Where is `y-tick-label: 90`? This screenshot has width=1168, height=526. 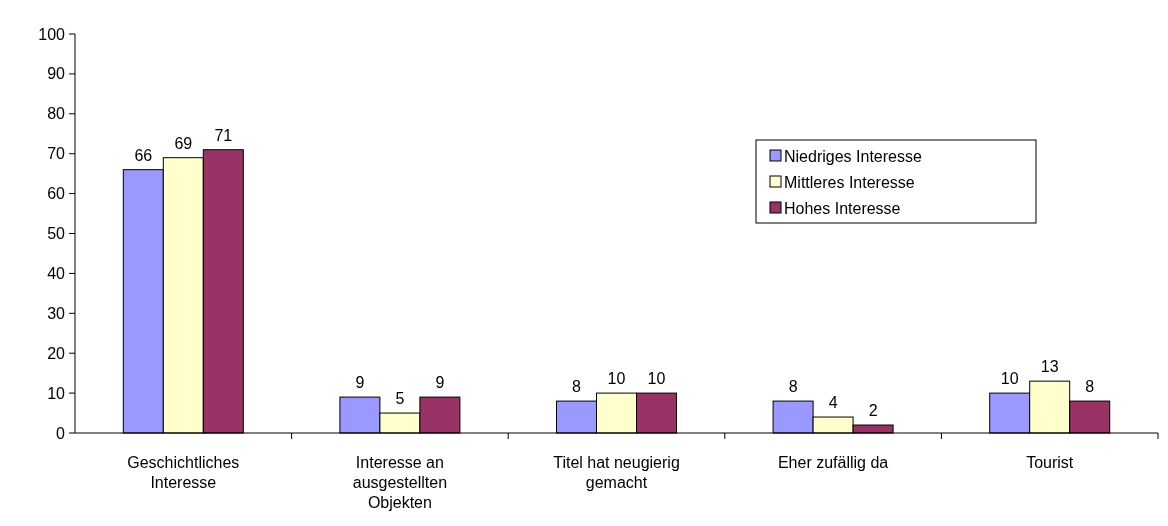 y-tick-label: 90 is located at coordinates (56, 74).